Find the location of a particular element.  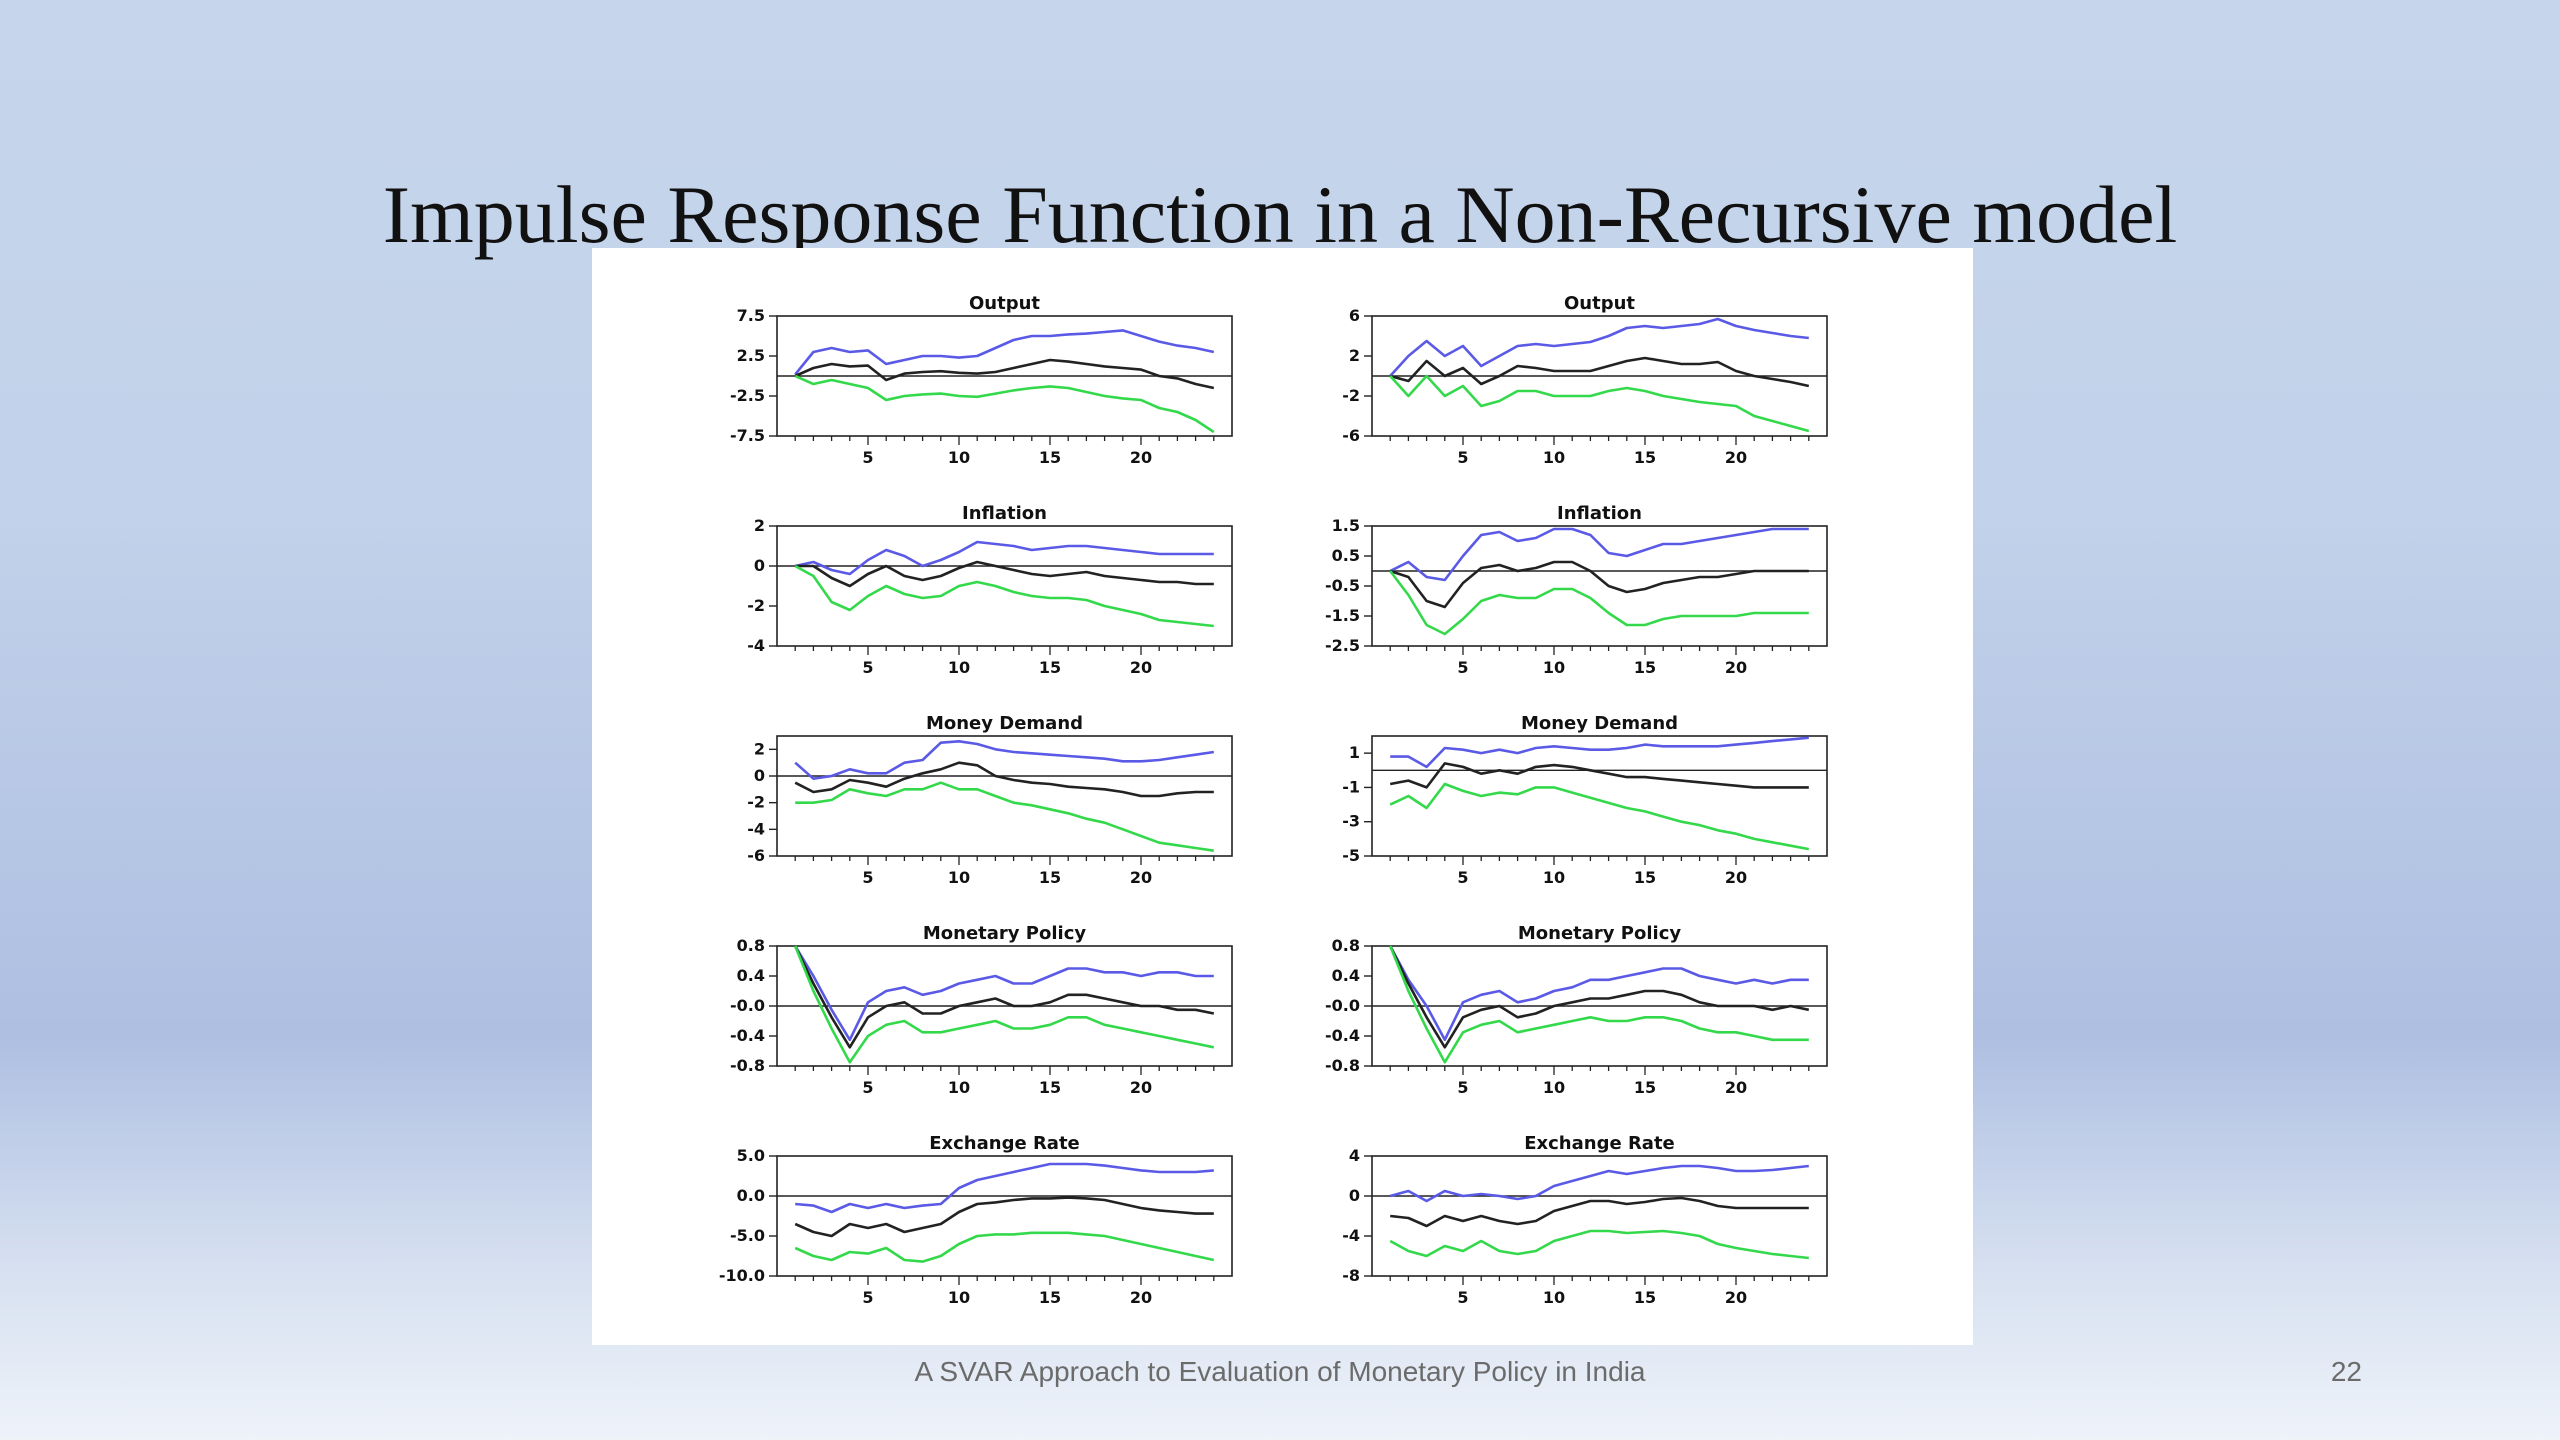

chart-left-4: Exchange Rate 5.0 0.0 -5.0 -10.0 5 10 15 20 is located at coordinates (976, 1220).